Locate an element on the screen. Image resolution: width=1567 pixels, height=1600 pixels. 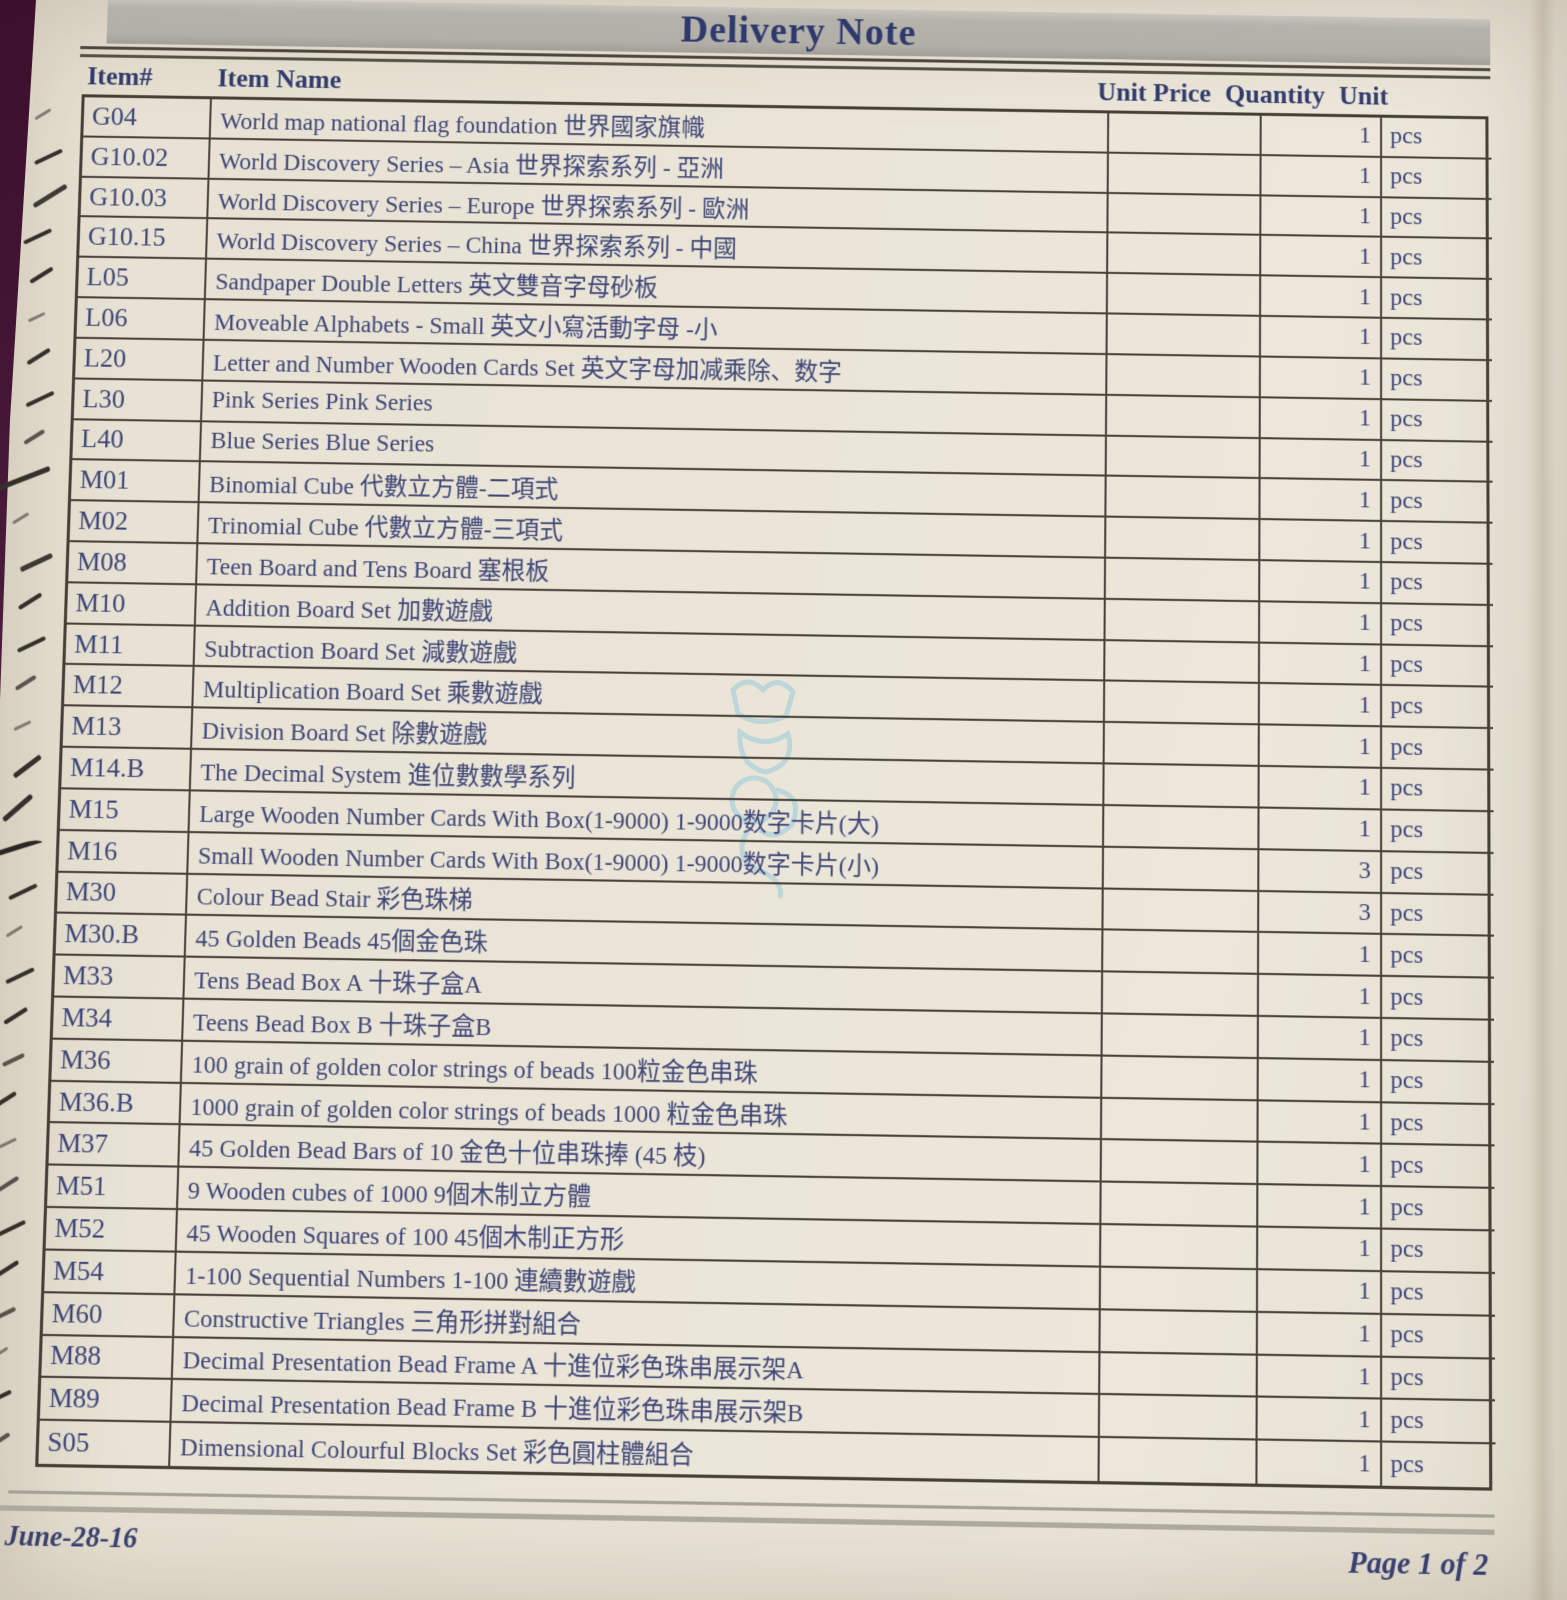
column-header-item-number: Item# is located at coordinates (119, 76).